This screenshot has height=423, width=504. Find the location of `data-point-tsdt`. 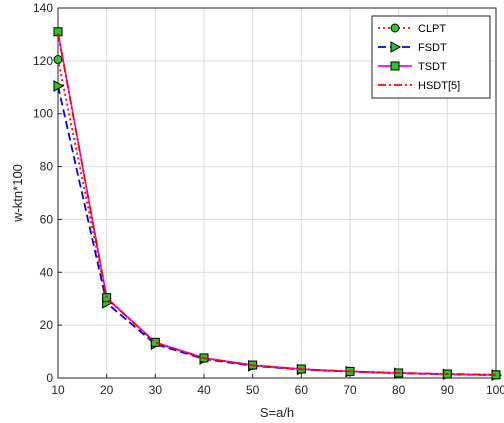

data-point-tsdt is located at coordinates (155, 342).